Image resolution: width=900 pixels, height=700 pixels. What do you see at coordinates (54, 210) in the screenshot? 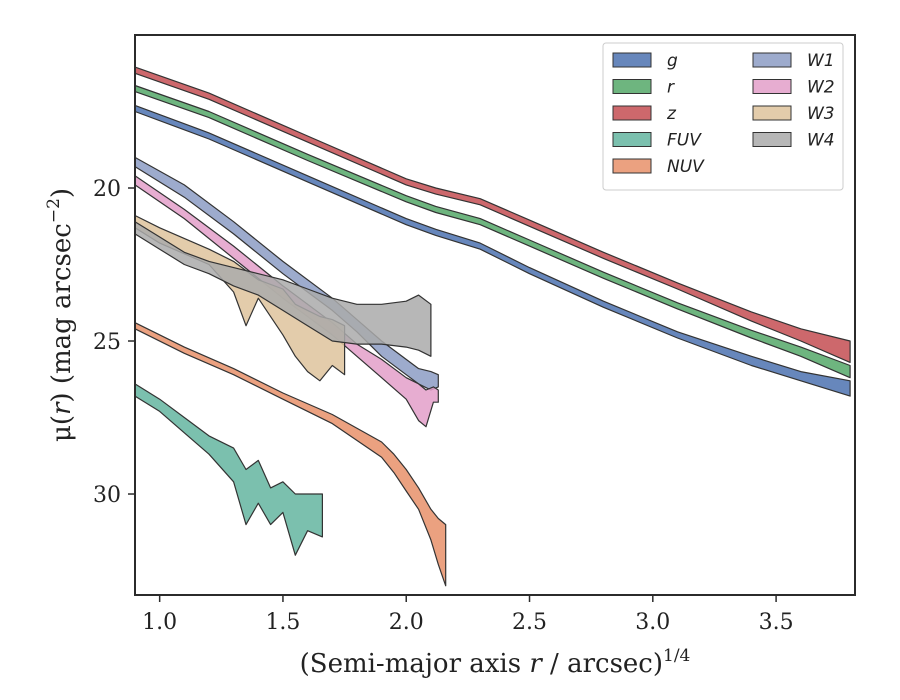
I see `y-axis-label-sup: −2` at bounding box center [54, 210].